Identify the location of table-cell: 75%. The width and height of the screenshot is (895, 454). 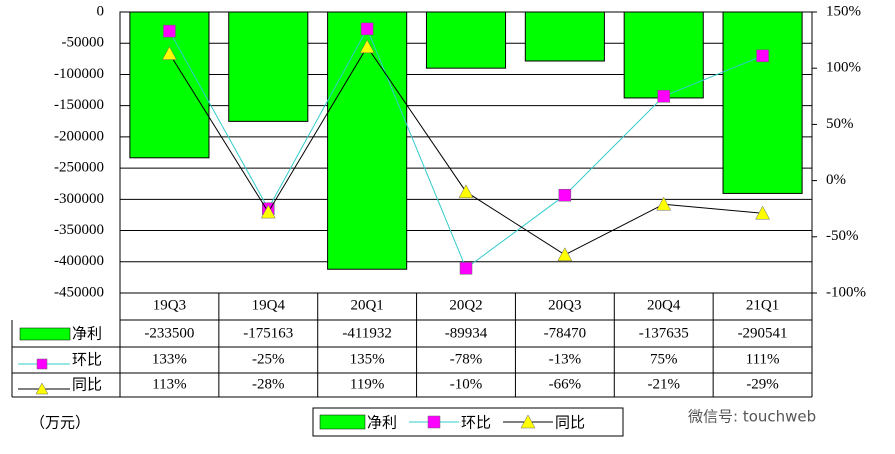
(664, 359).